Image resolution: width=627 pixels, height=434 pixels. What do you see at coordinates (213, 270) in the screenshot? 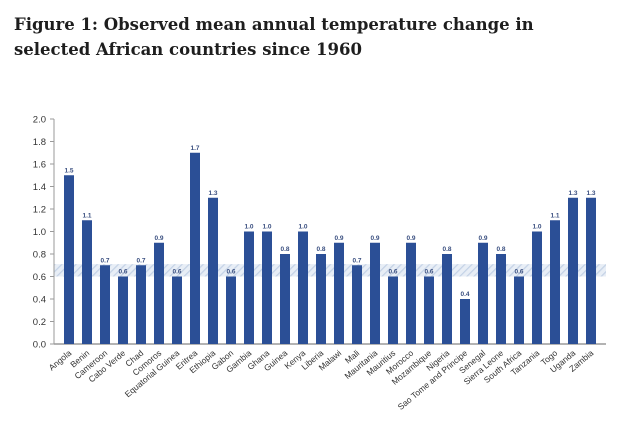
I see `bar-ethiopia` at bounding box center [213, 270].